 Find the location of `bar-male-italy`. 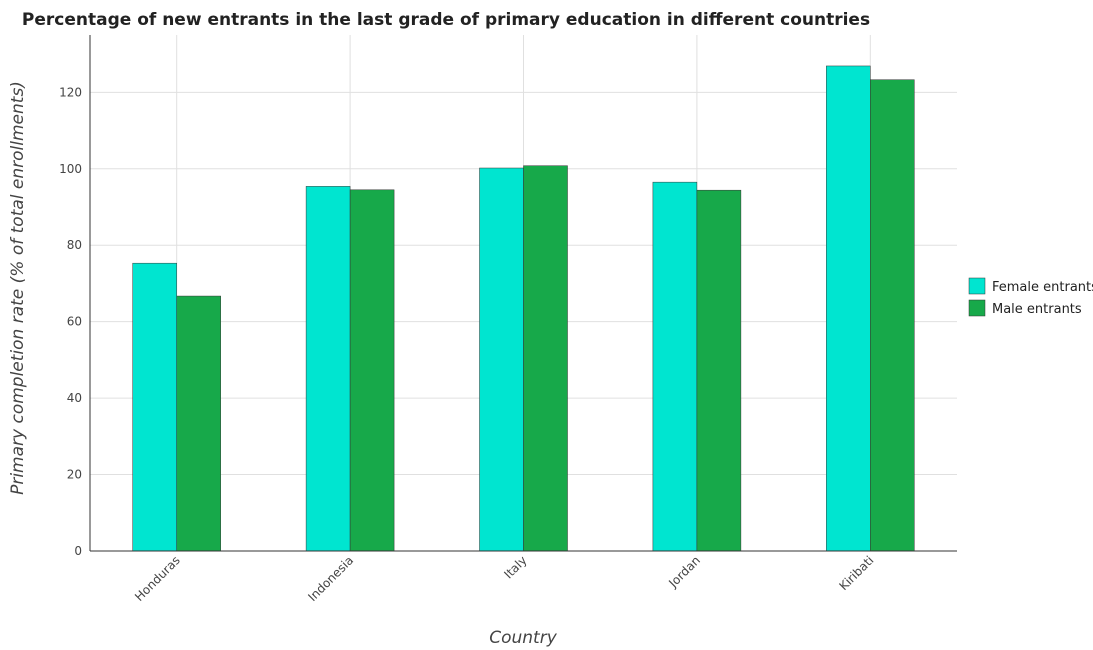

bar-male-italy is located at coordinates (545, 358).